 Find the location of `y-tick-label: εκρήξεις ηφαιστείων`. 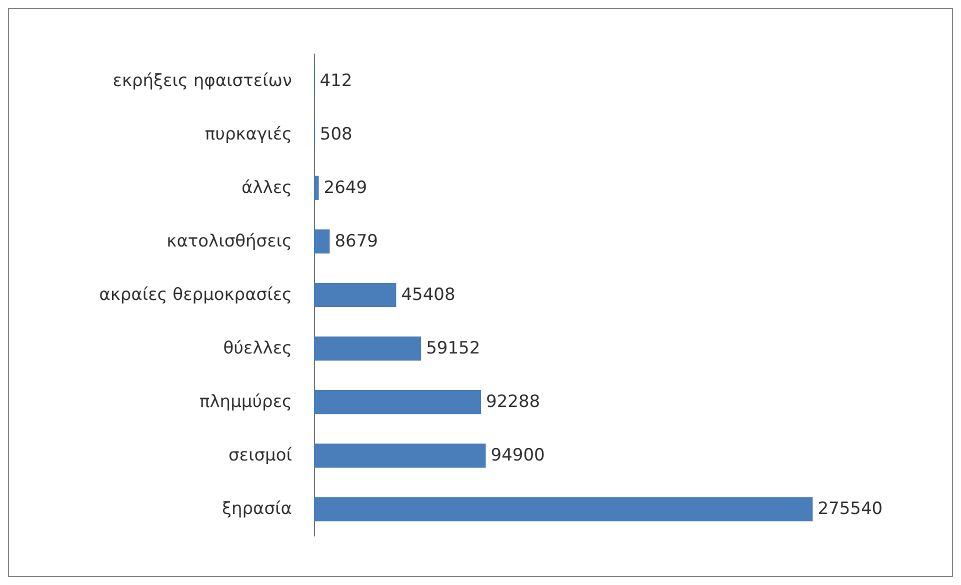

y-tick-label: εκρήξεις ηφαιστείων is located at coordinates (202, 80).